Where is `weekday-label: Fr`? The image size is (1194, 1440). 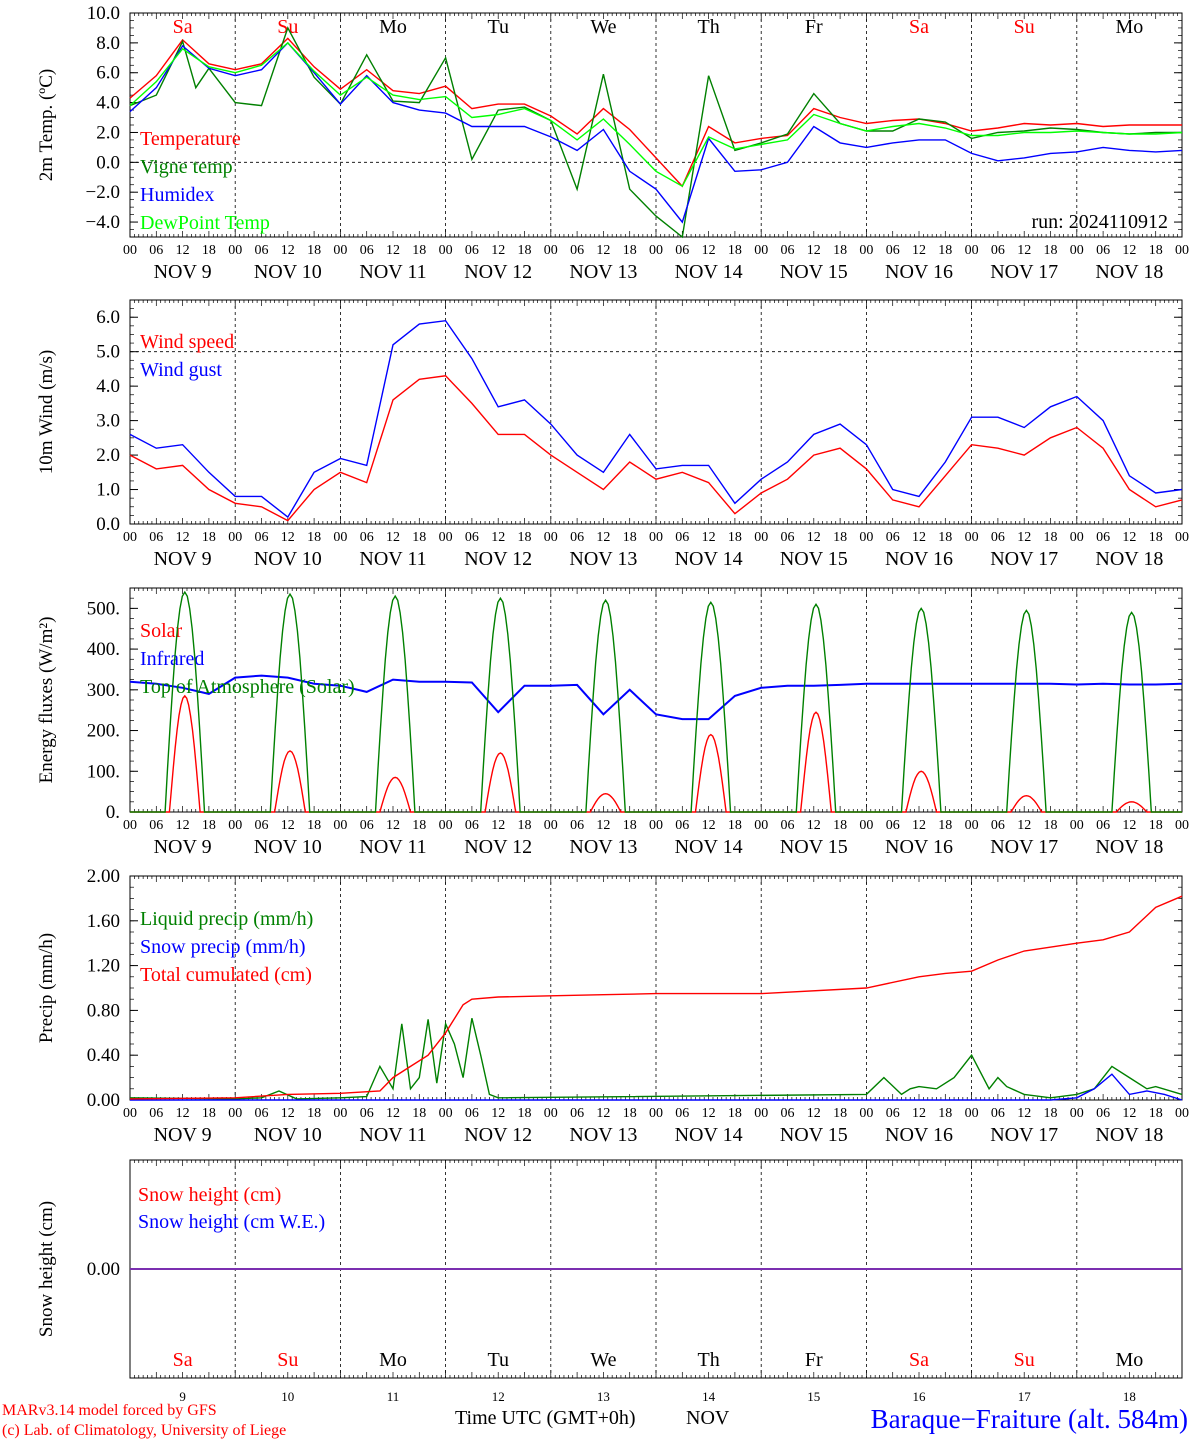
weekday-label: Fr is located at coordinates (814, 1360).